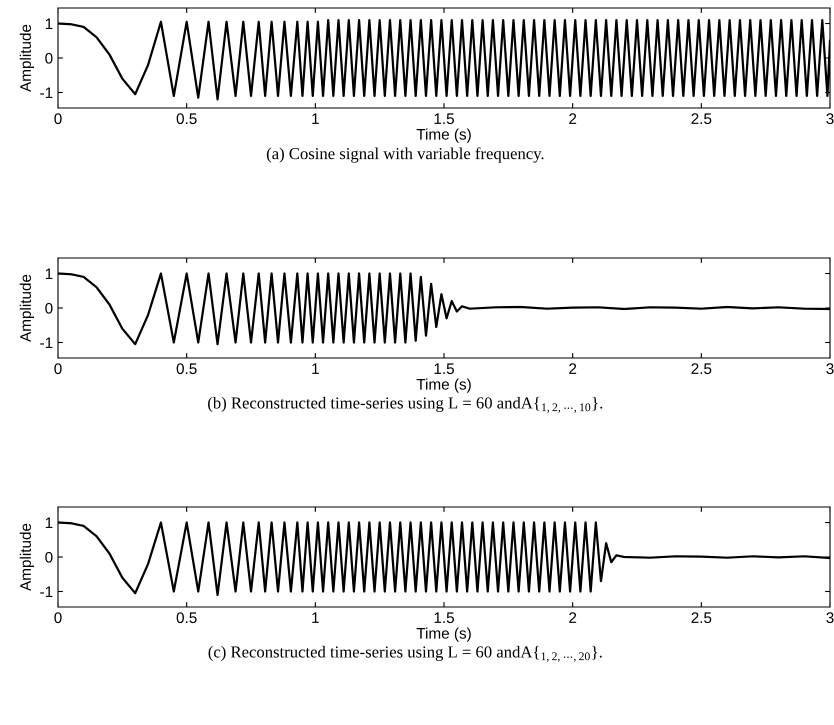 This screenshot has height=725, width=834. What do you see at coordinates (405, 654) in the screenshot?
I see `text: (c) Reconstructed time-series using L = 60 andA{$_{1,2,⋯,20}$}.` at bounding box center [405, 654].